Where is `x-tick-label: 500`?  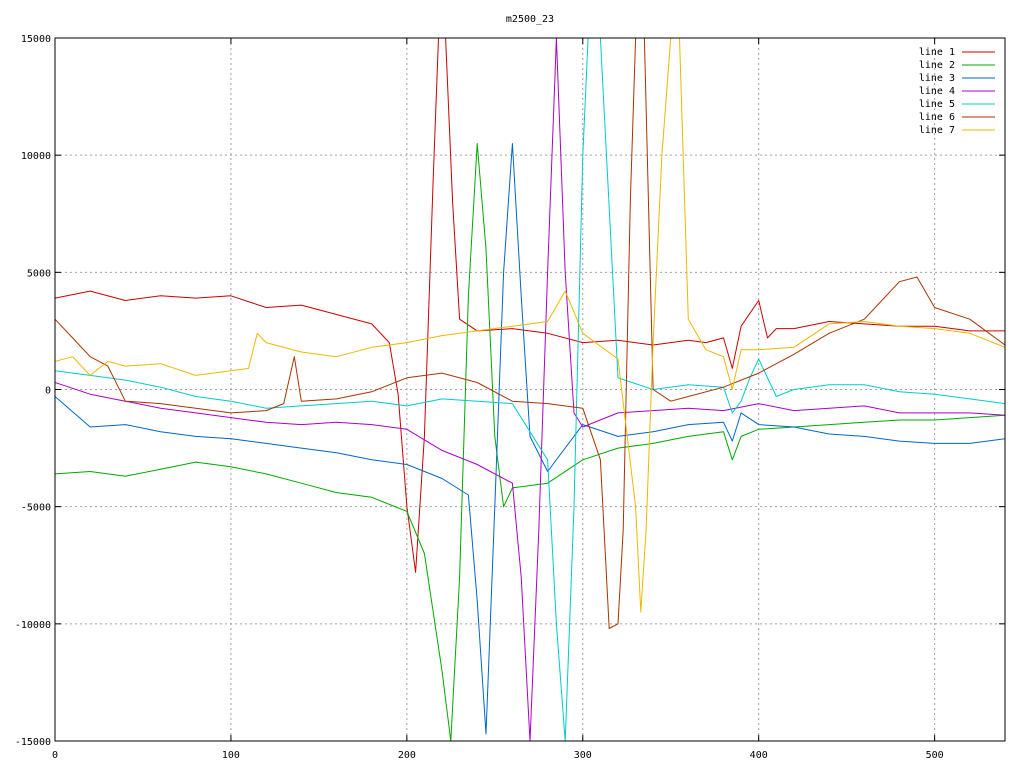
x-tick-label: 500 is located at coordinates (935, 755).